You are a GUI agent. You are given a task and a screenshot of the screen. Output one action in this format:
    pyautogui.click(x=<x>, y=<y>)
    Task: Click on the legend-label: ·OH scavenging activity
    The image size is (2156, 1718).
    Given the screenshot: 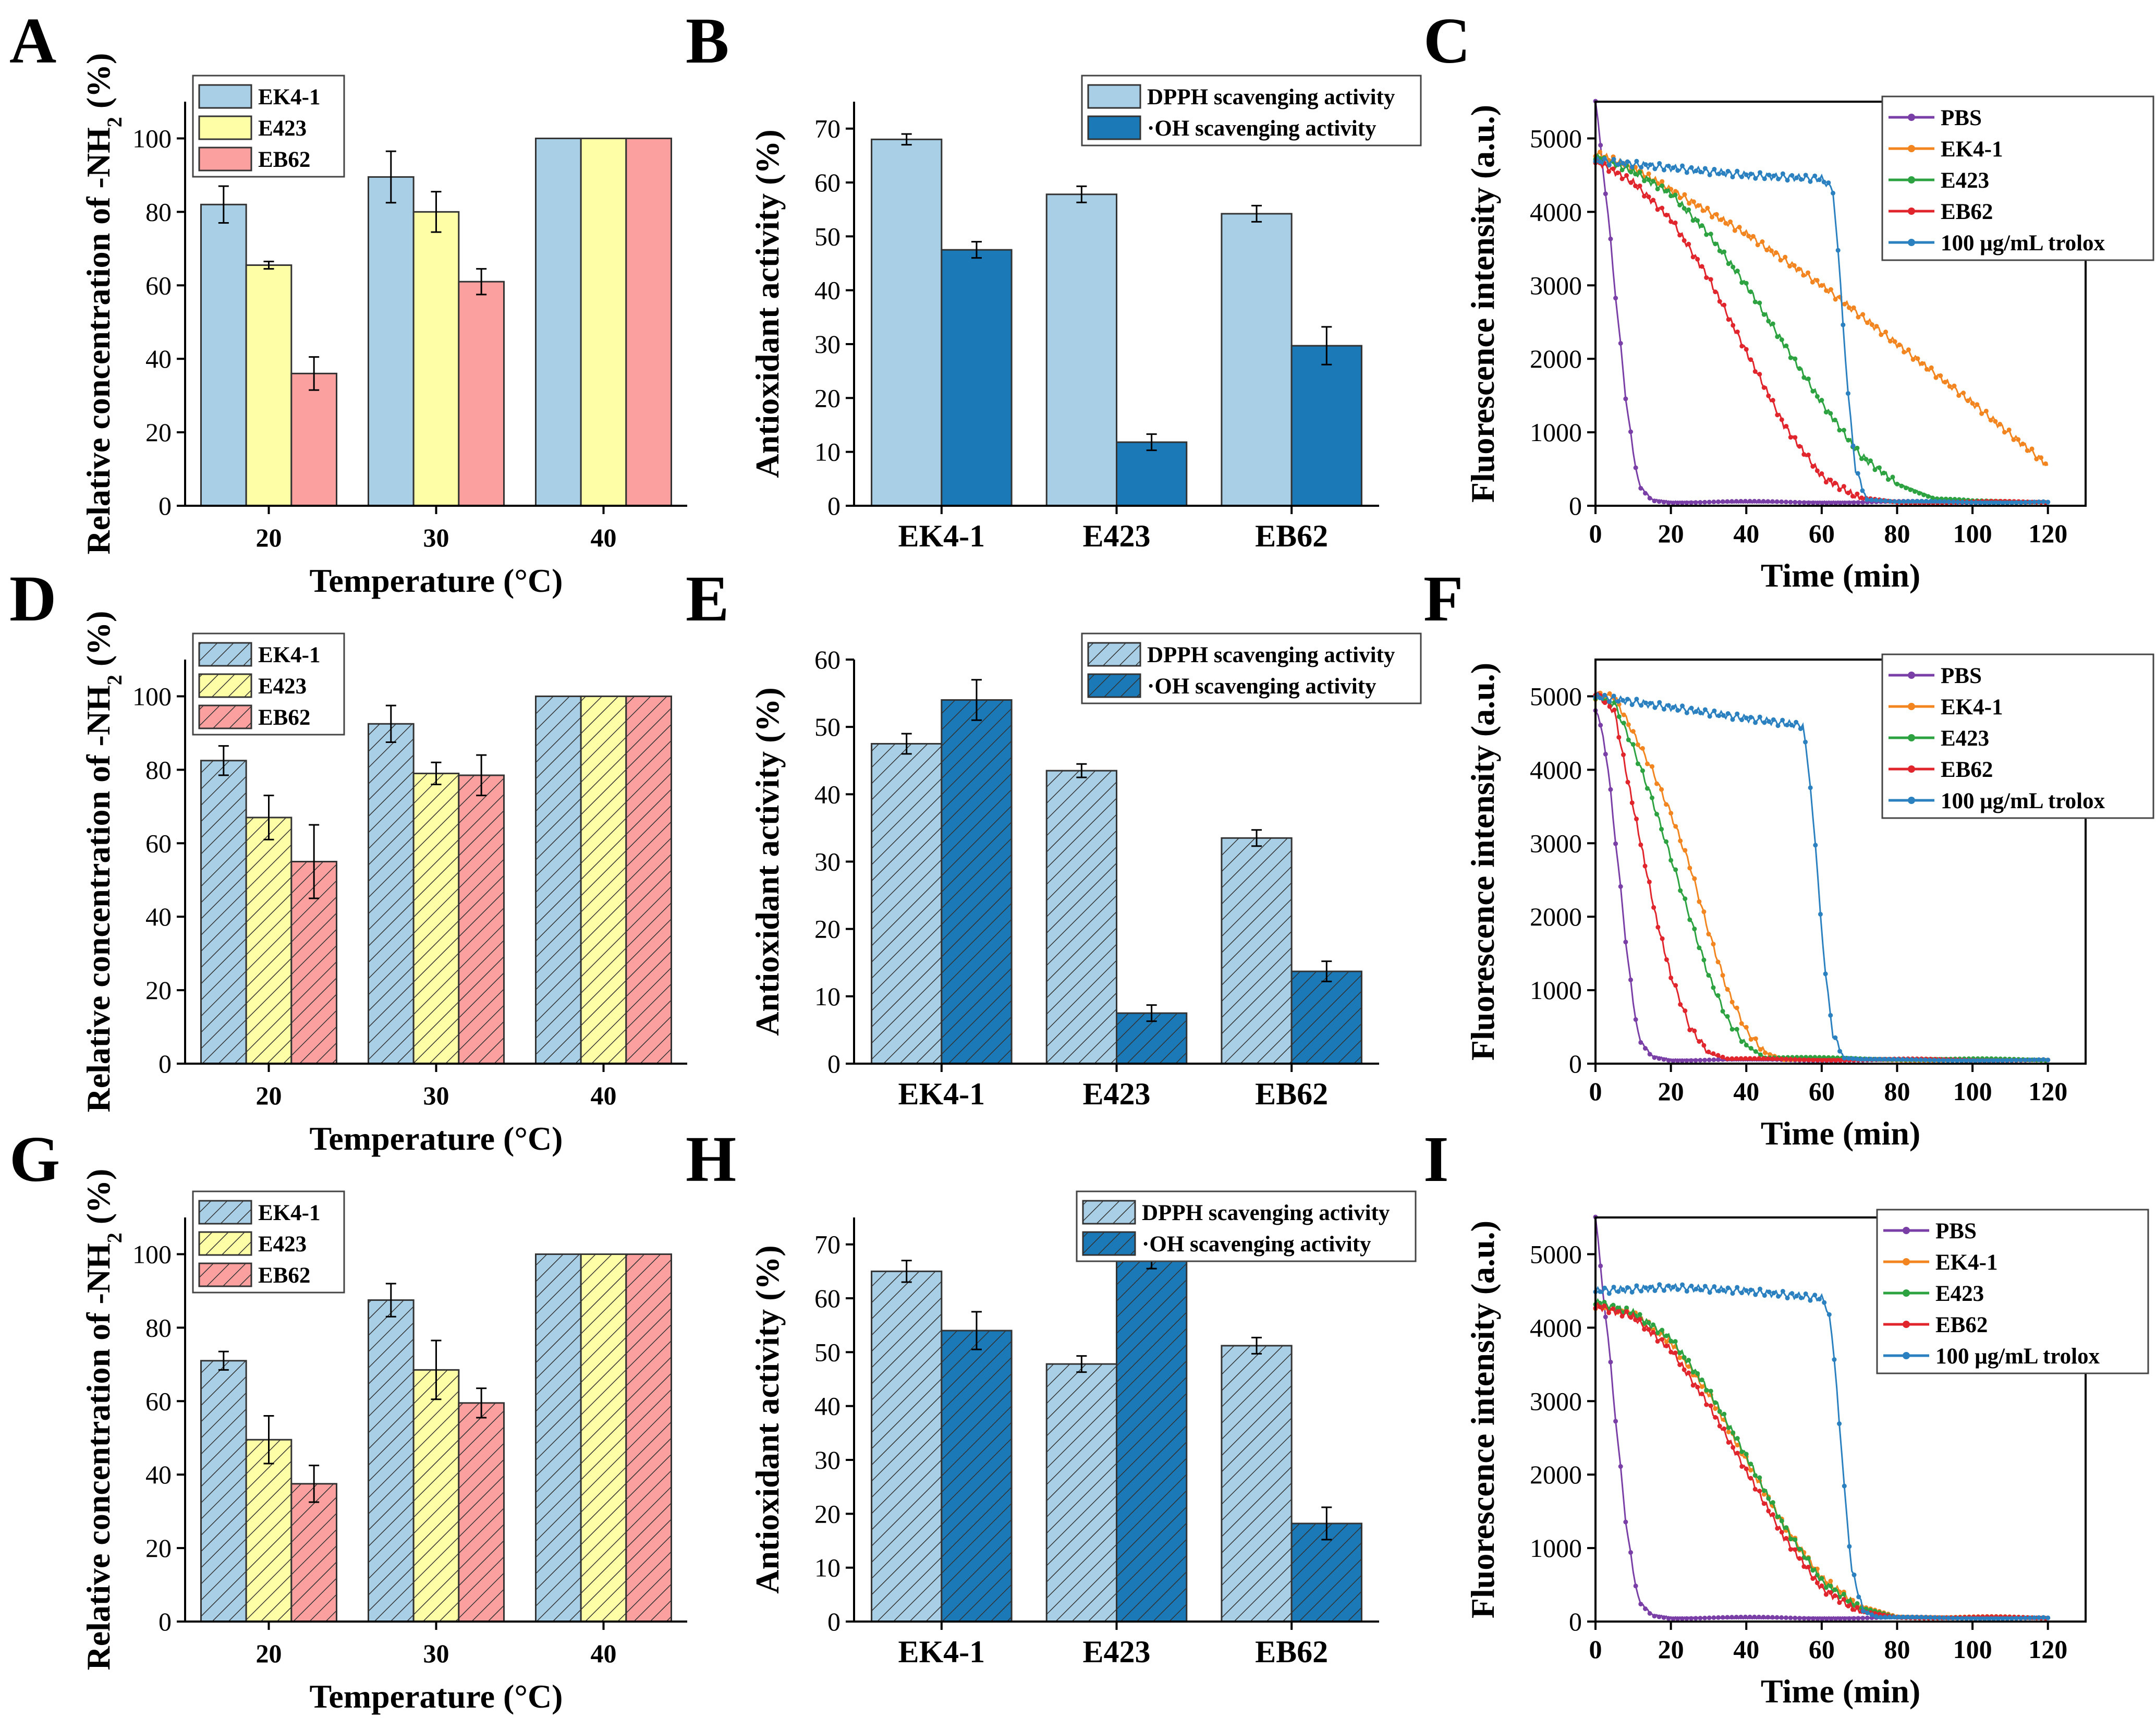 What is the action you would take?
    pyautogui.click(x=1262, y=128)
    